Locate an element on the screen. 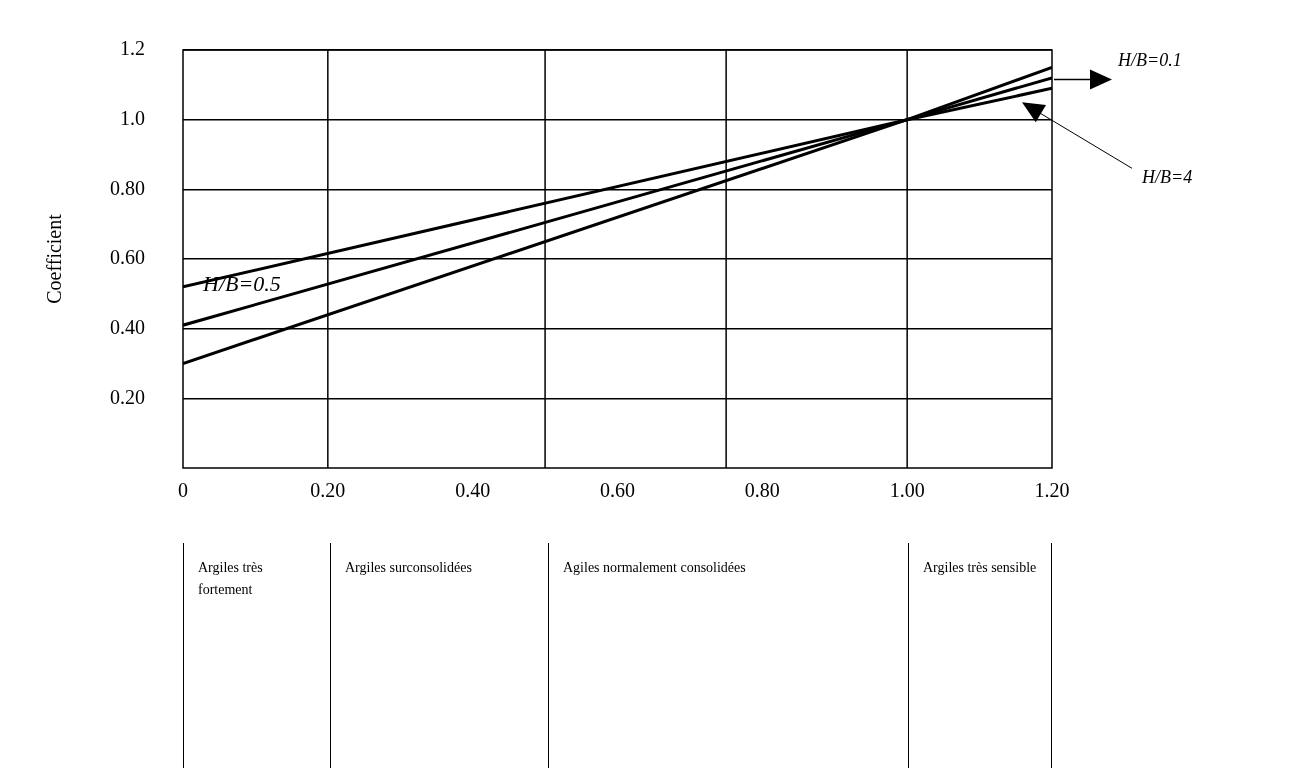  y-tick-label: 1.2 is located at coordinates (132, 48).